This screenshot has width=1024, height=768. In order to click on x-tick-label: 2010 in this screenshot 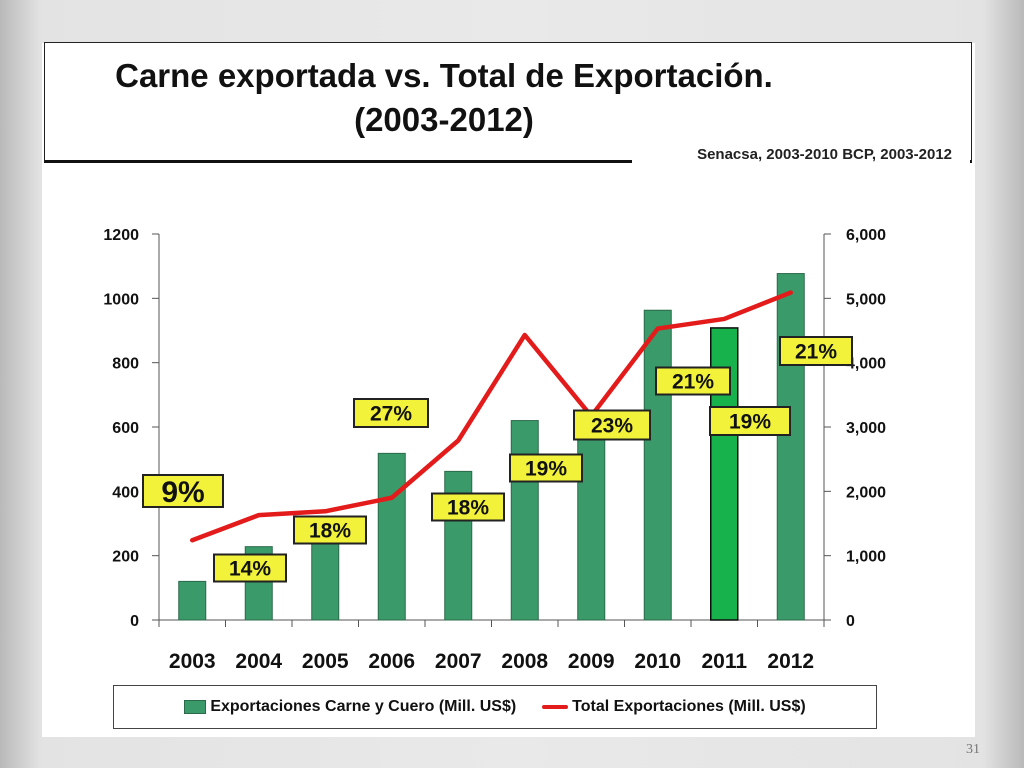, I will do `click(657, 661)`.